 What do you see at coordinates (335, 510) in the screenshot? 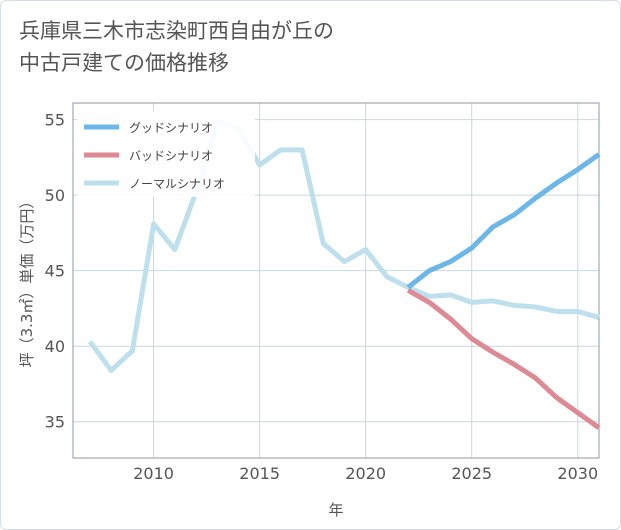
I see `x-axis-label: 年` at bounding box center [335, 510].